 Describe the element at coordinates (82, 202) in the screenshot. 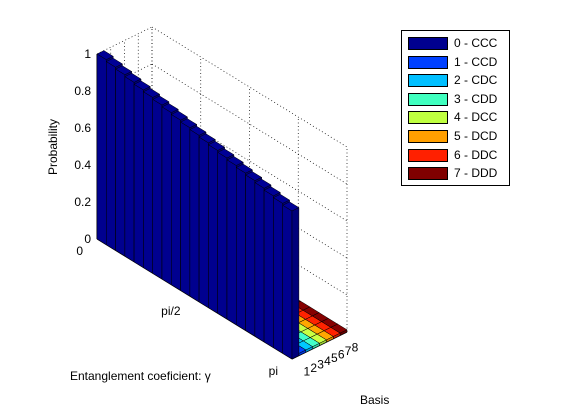

I see `z-tick-label: 0.2` at that location.